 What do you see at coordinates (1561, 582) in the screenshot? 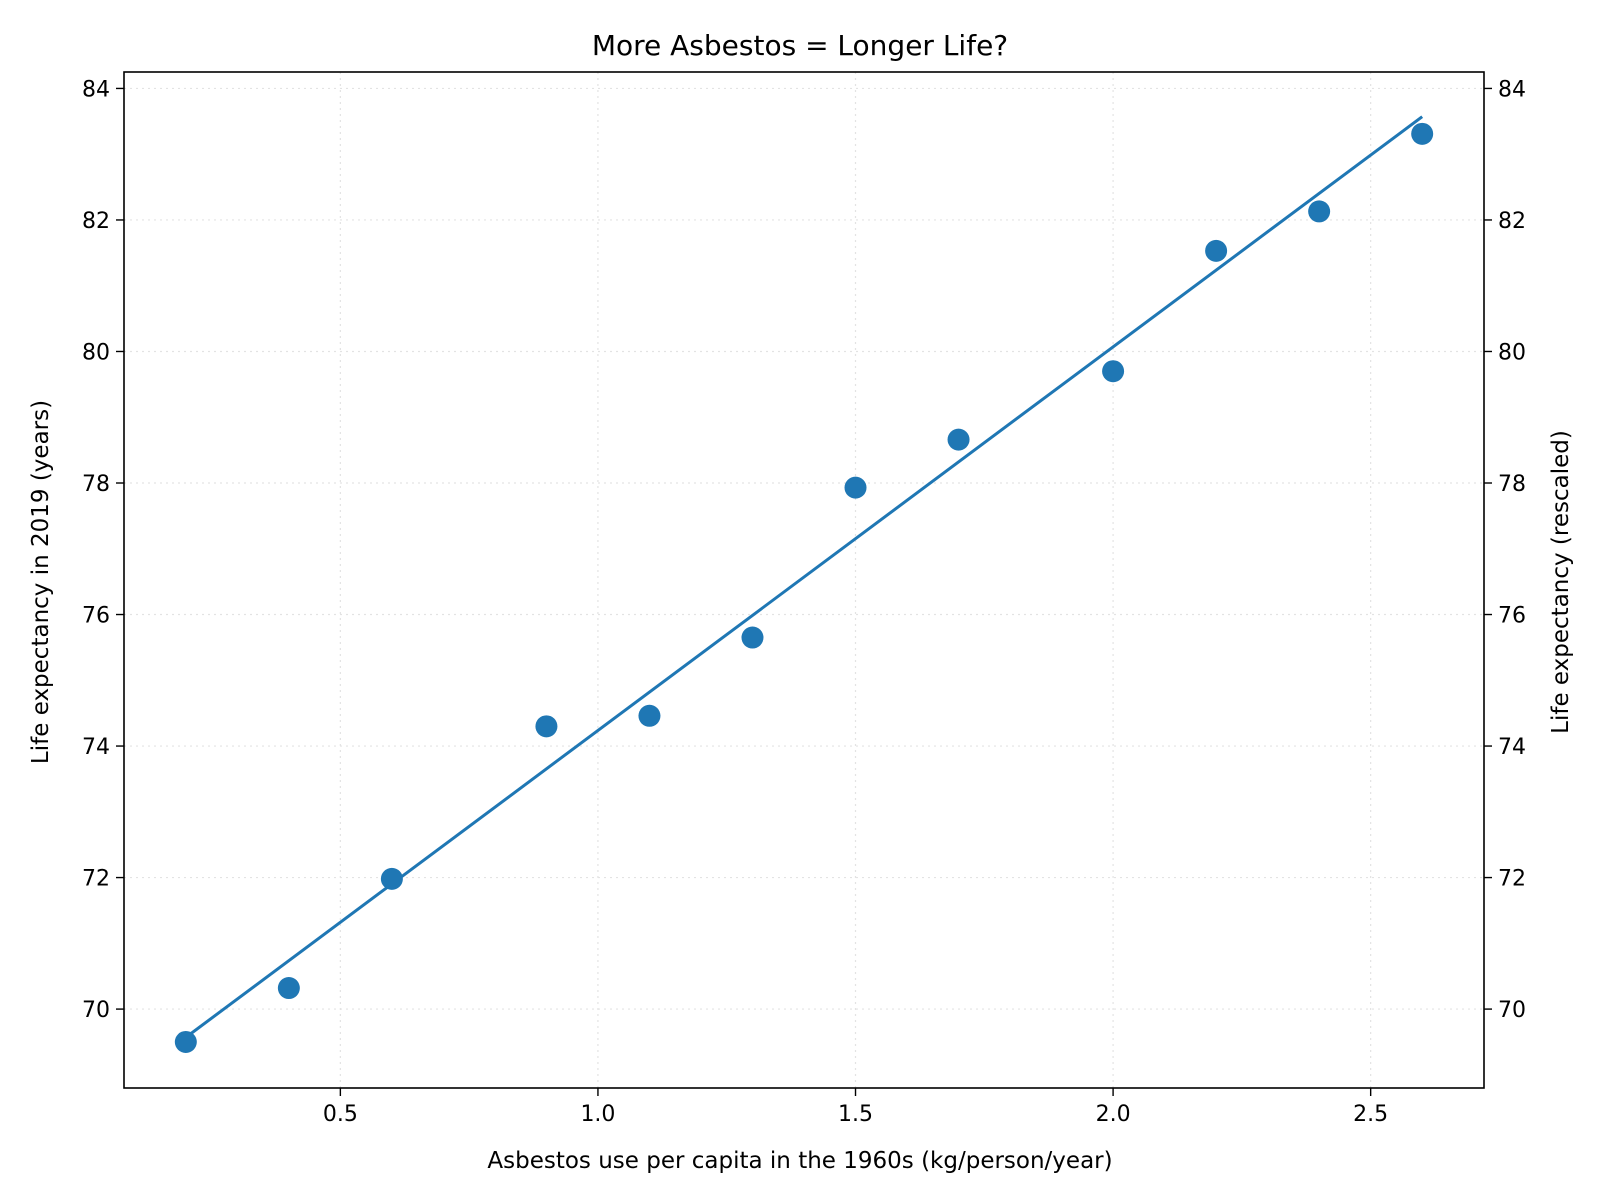
I see `y-axis-right-label: Life expectancy (rescaled)` at bounding box center [1561, 582].